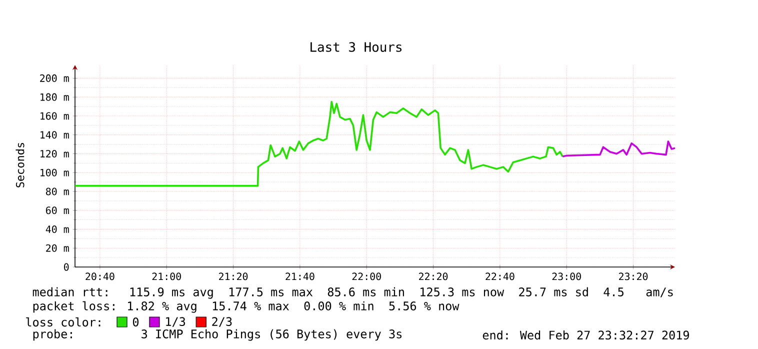 This screenshot has width=758, height=349. What do you see at coordinates (54, 172) in the screenshot?
I see `y-tick-label: 100 m` at bounding box center [54, 172].